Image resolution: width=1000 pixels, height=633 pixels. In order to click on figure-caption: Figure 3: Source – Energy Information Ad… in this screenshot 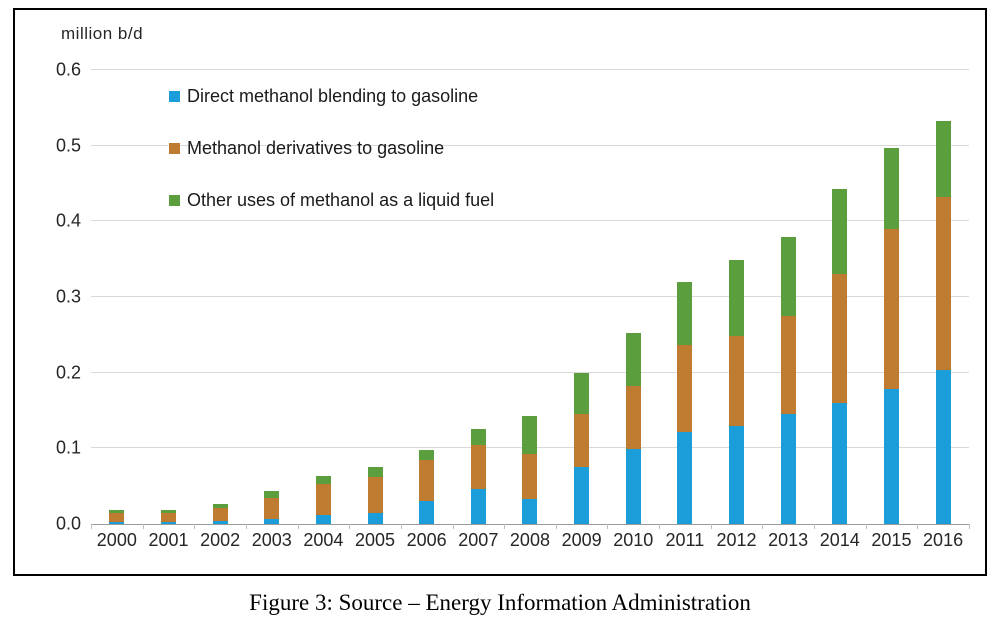, I will do `click(500, 602)`.